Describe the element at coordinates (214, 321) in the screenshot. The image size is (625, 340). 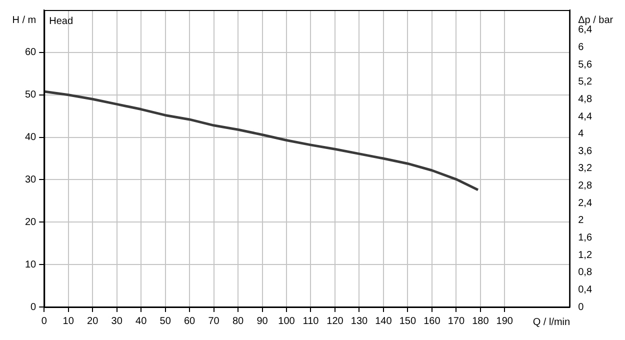
I see `x-tick-label: 70` at that location.